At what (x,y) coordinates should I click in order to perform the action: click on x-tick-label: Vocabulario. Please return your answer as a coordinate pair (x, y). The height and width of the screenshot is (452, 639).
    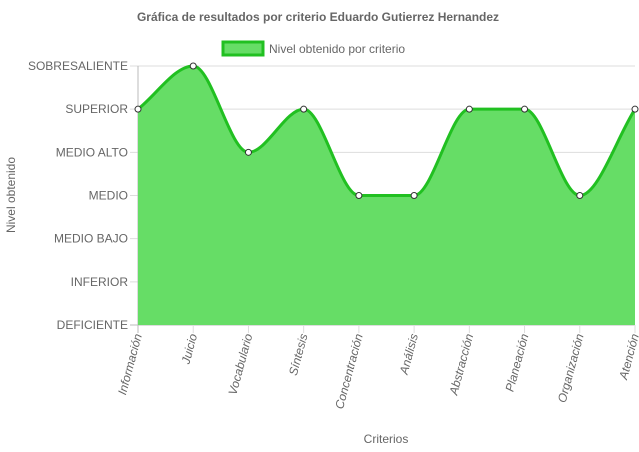
    Looking at the image, I should click on (241, 364).